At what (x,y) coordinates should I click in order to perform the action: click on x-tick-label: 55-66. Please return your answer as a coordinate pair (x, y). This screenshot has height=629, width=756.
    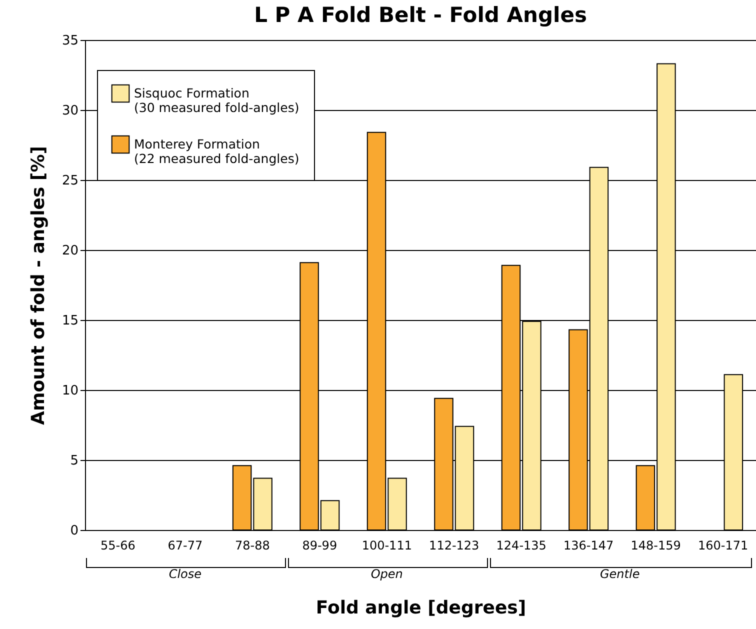
    Looking at the image, I should click on (118, 545).